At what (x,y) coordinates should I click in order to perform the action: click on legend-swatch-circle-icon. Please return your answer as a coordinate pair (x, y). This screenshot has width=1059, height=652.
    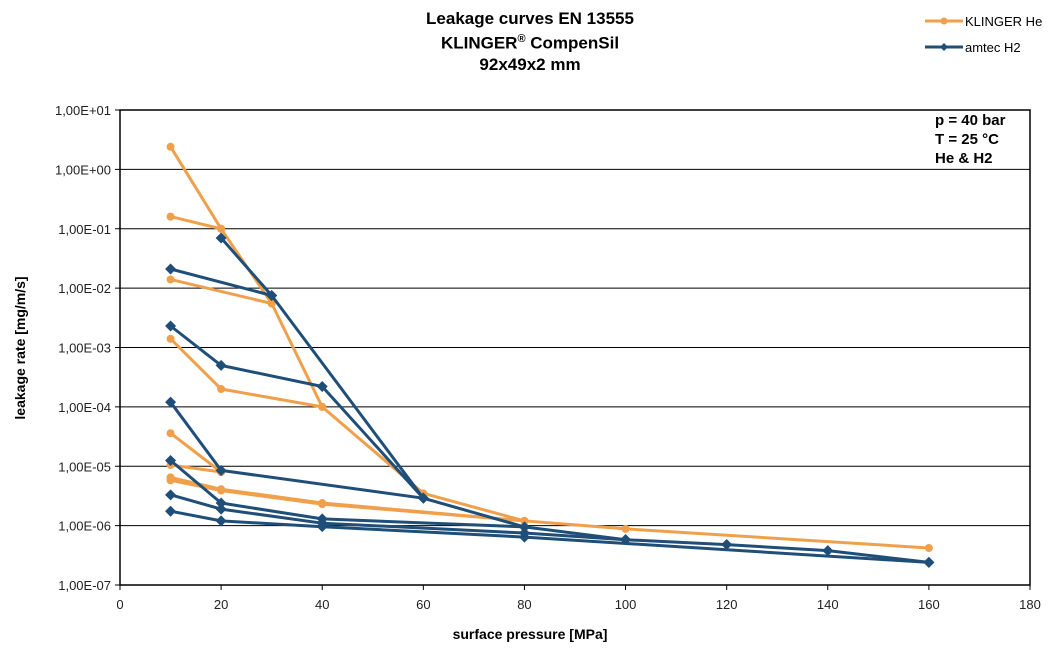
    Looking at the image, I should click on (944, 21).